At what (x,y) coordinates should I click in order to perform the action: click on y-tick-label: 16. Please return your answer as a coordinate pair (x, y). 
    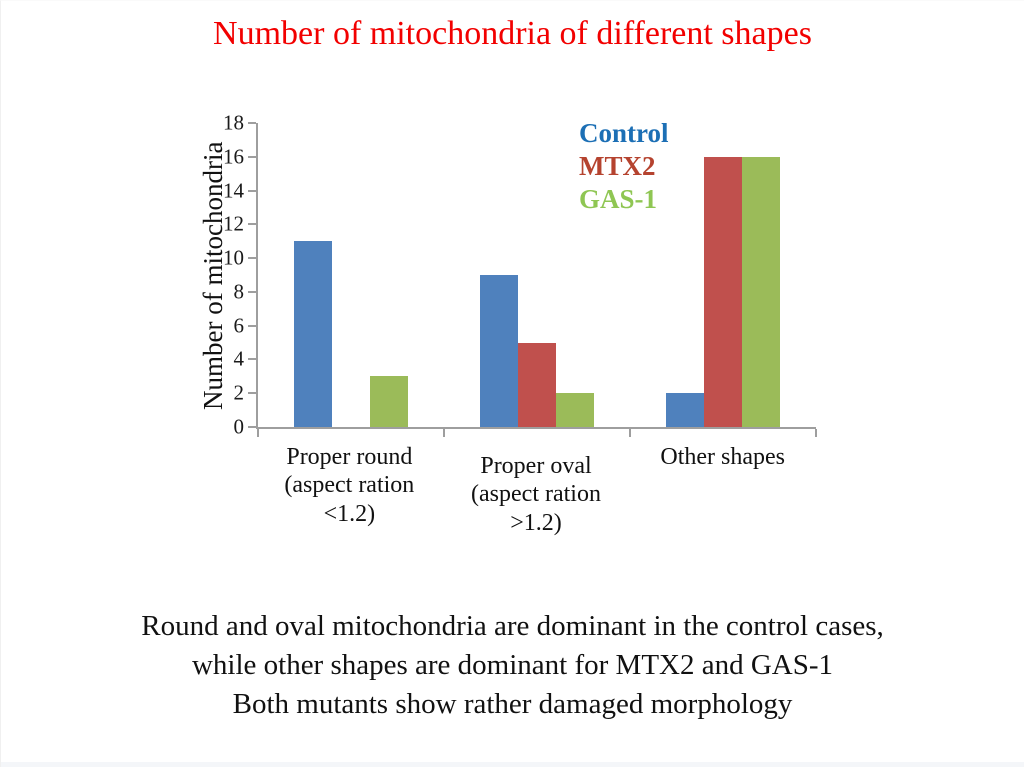
    Looking at the image, I should click on (233, 156).